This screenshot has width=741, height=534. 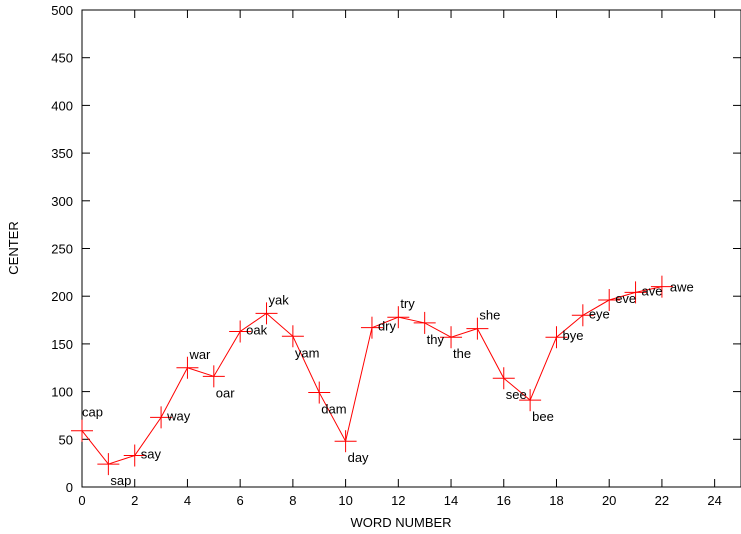 What do you see at coordinates (652, 290) in the screenshot?
I see `point-label: ave` at bounding box center [652, 290].